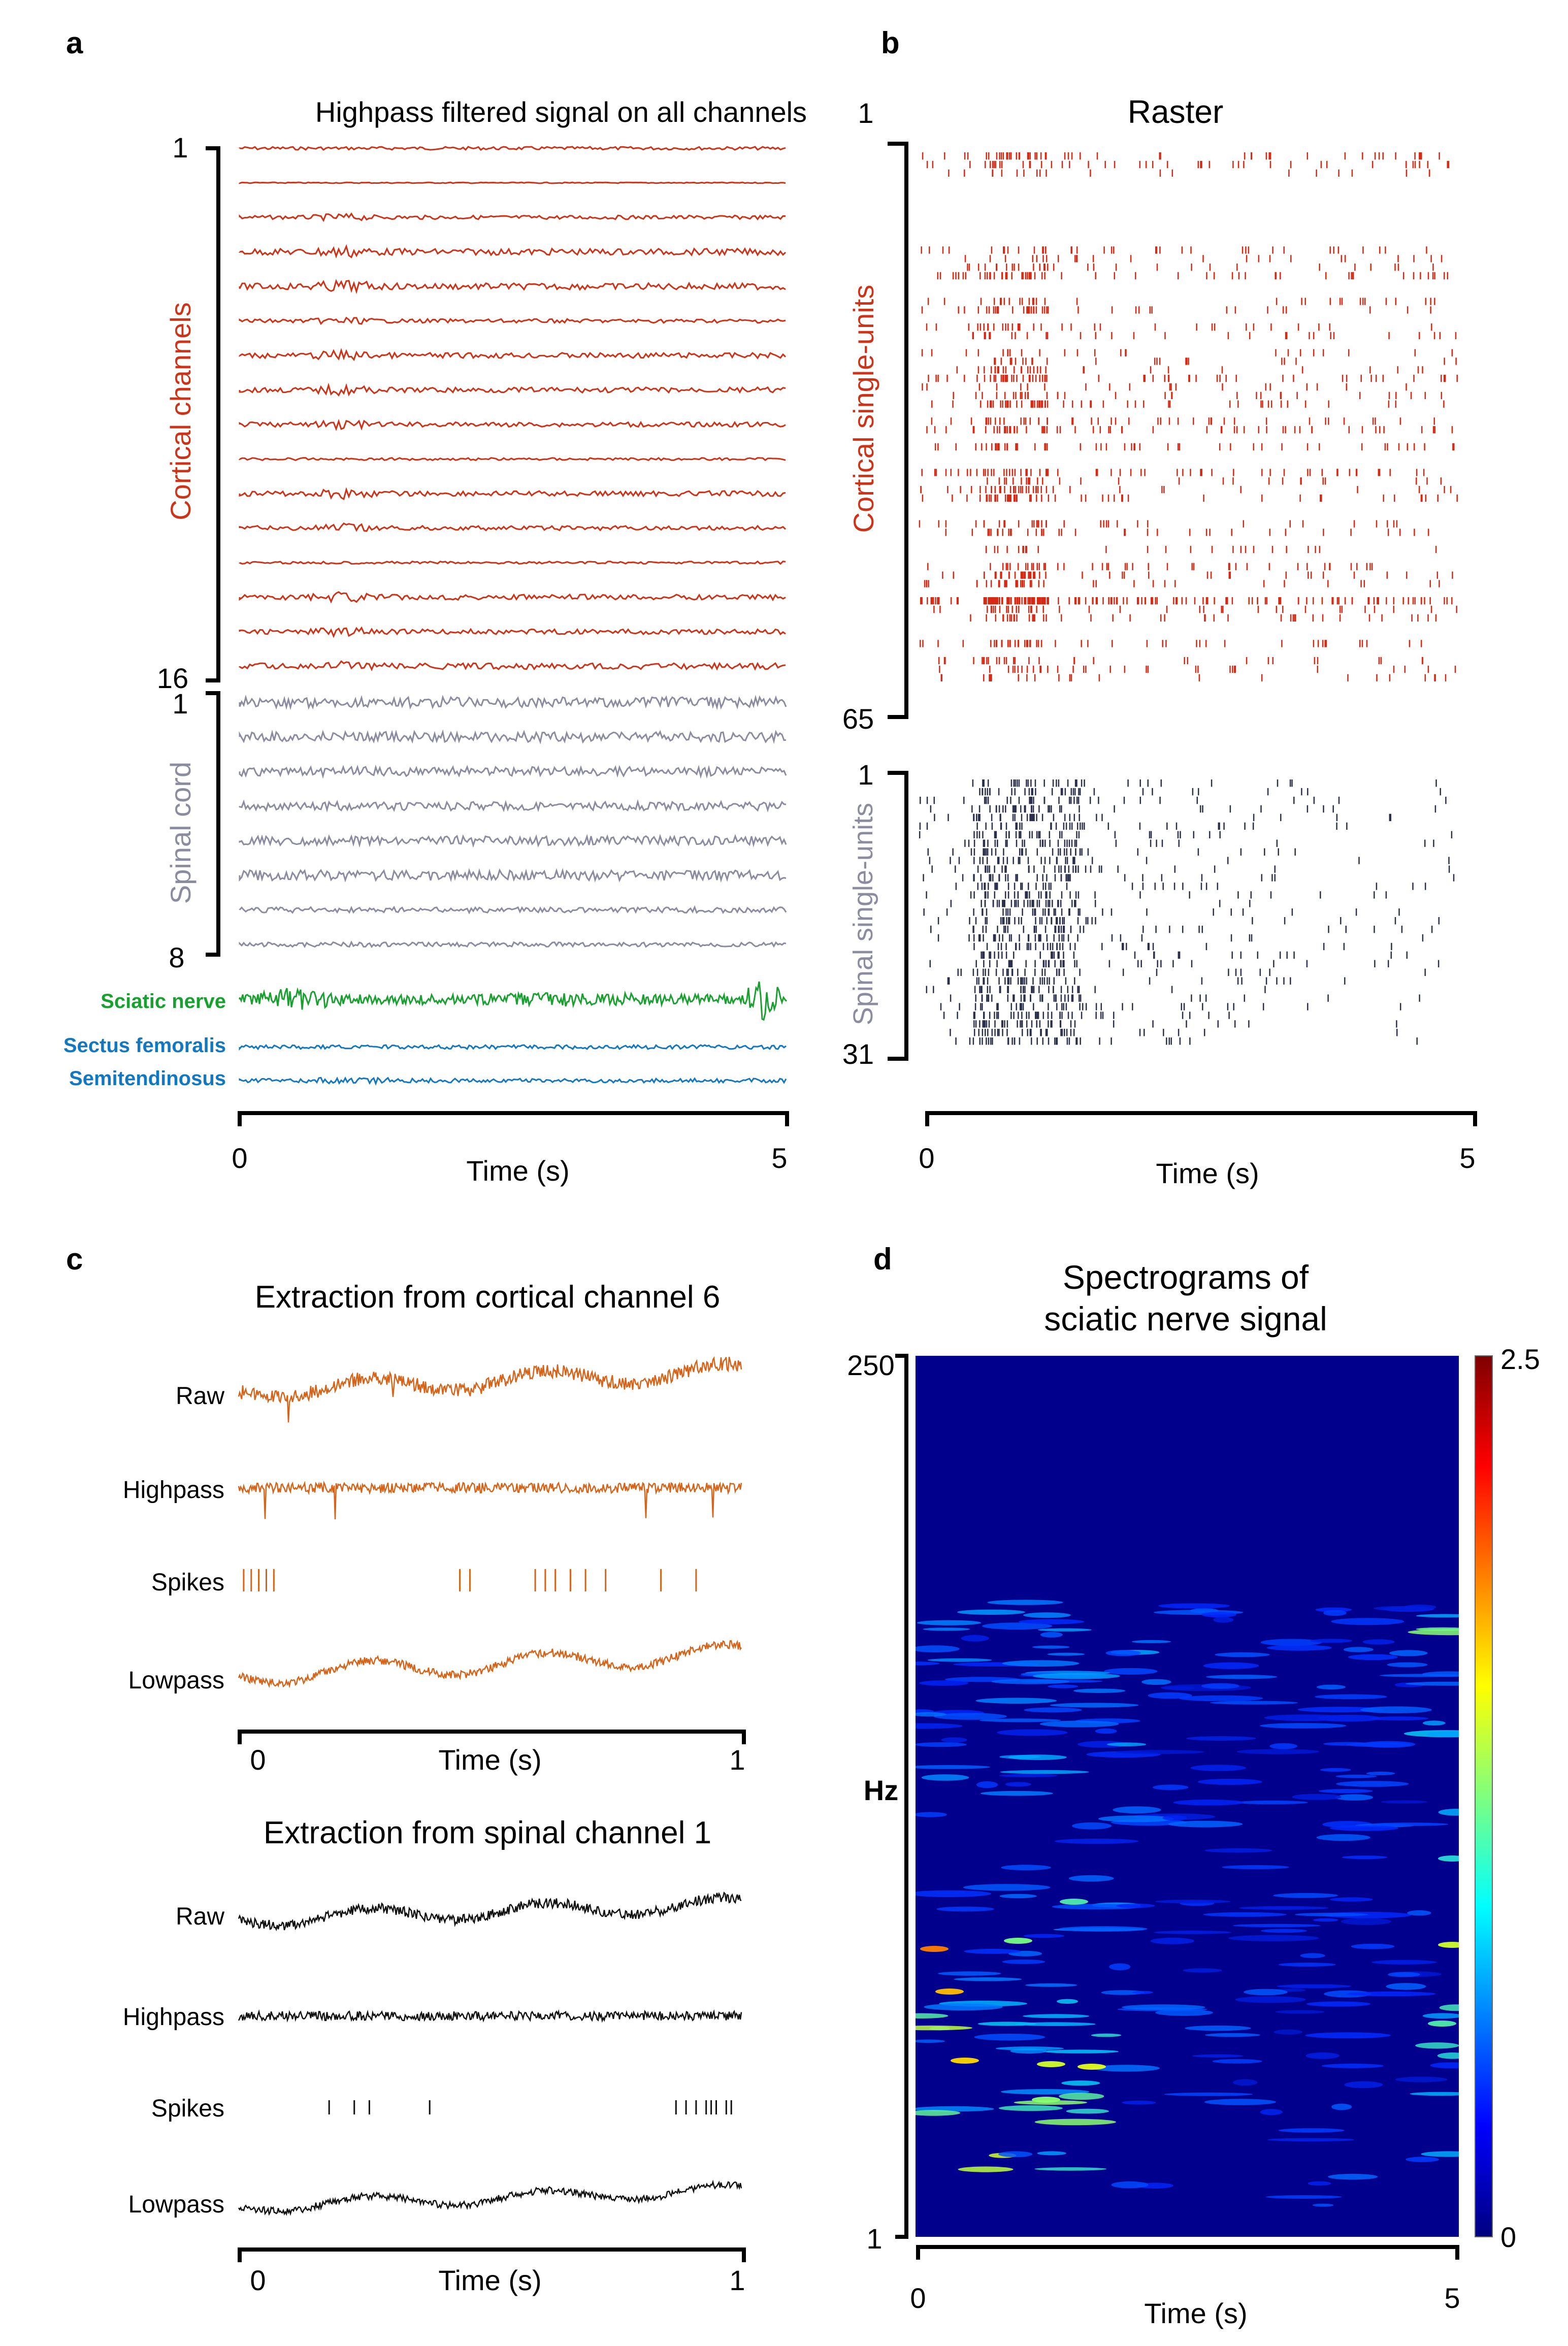 The height and width of the screenshot is (2346, 1568). Describe the element at coordinates (866, 775) in the screenshot. I see `panel-b-spinal-start: 1` at that location.